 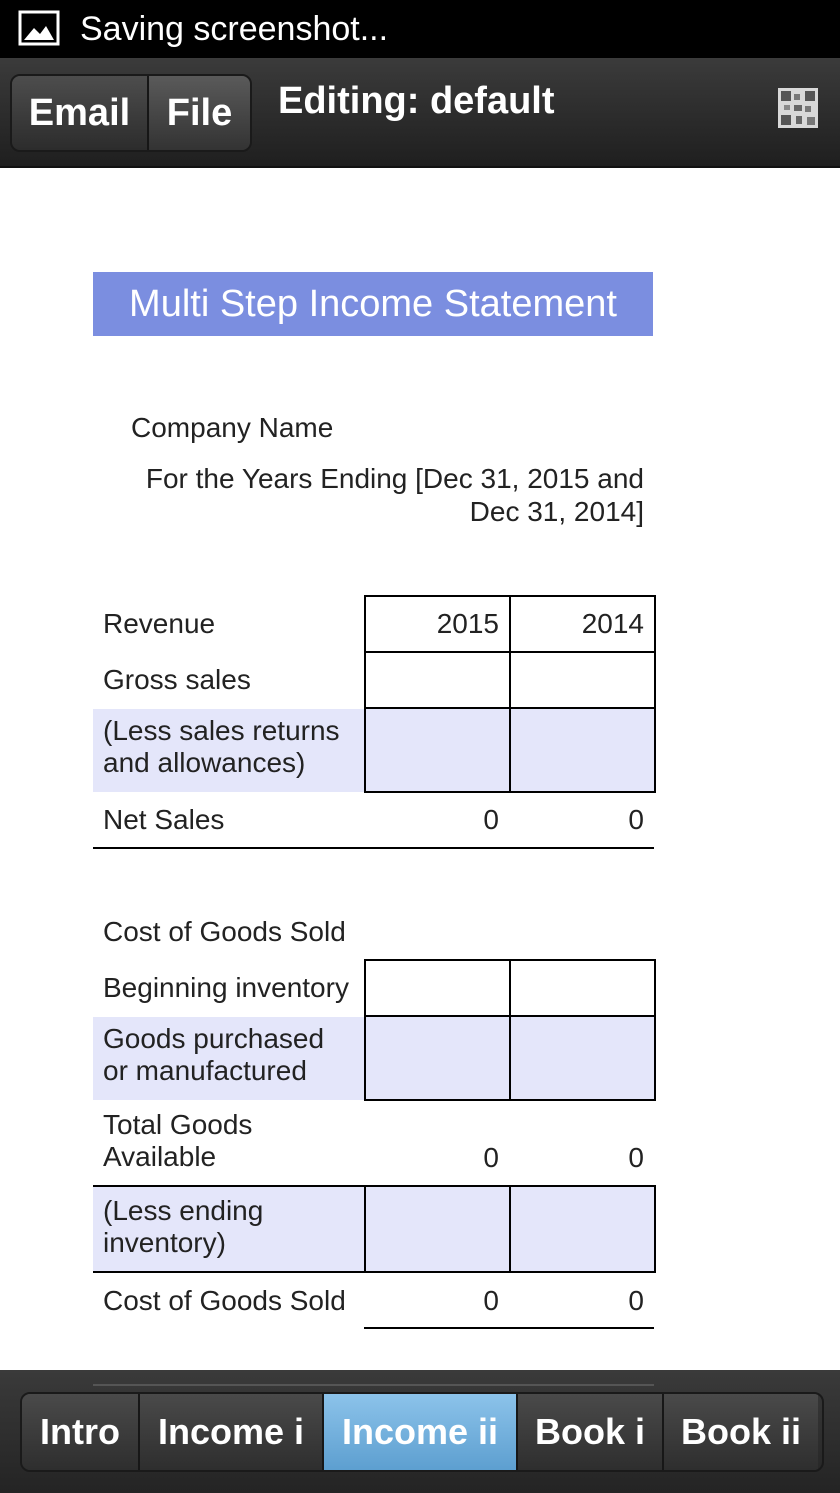 What do you see at coordinates (636, 819) in the screenshot?
I see `net-sales-2014-value: 0` at bounding box center [636, 819].